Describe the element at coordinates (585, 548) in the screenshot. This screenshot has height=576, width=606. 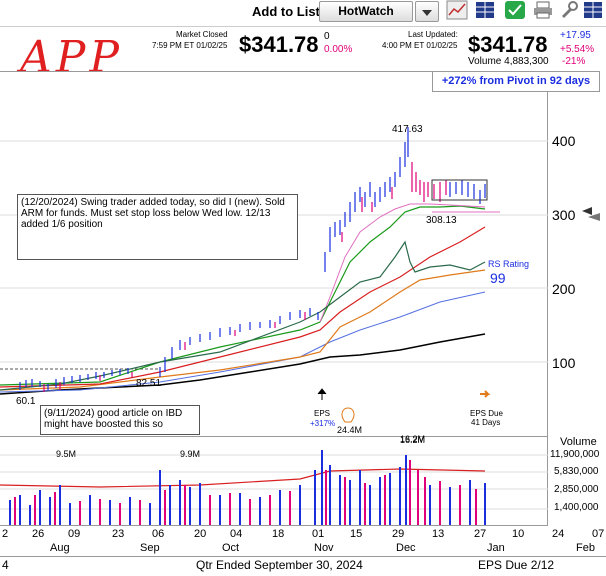
I see `month-label: Feb` at that location.